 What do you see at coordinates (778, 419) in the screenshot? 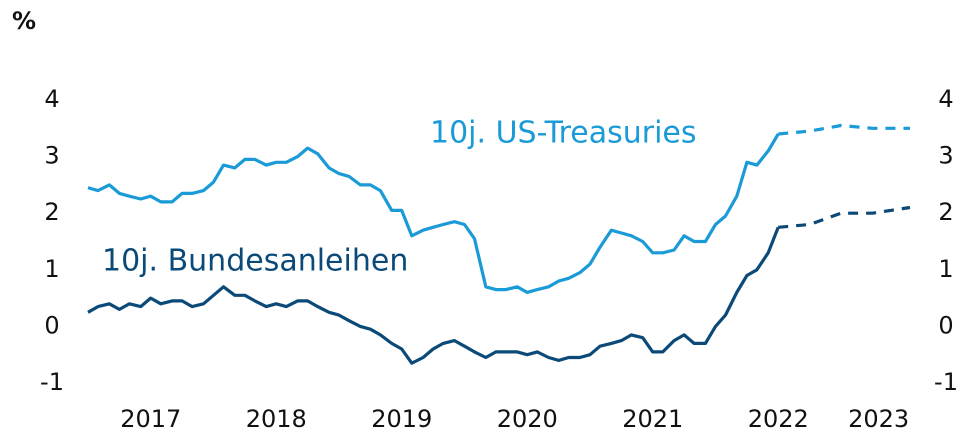
I see `x-tick-label: 2022` at bounding box center [778, 419].